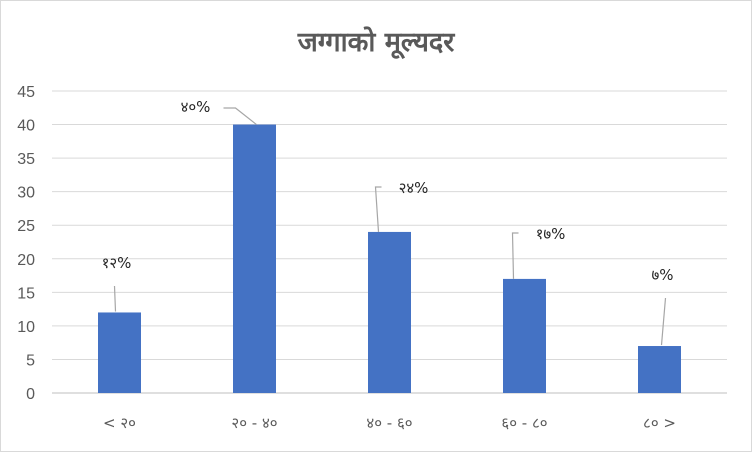 This screenshot has width=752, height=452. Describe the element at coordinates (376, 42) in the screenshot. I see `chart-title: जग्गाको मूल्यदर` at that location.